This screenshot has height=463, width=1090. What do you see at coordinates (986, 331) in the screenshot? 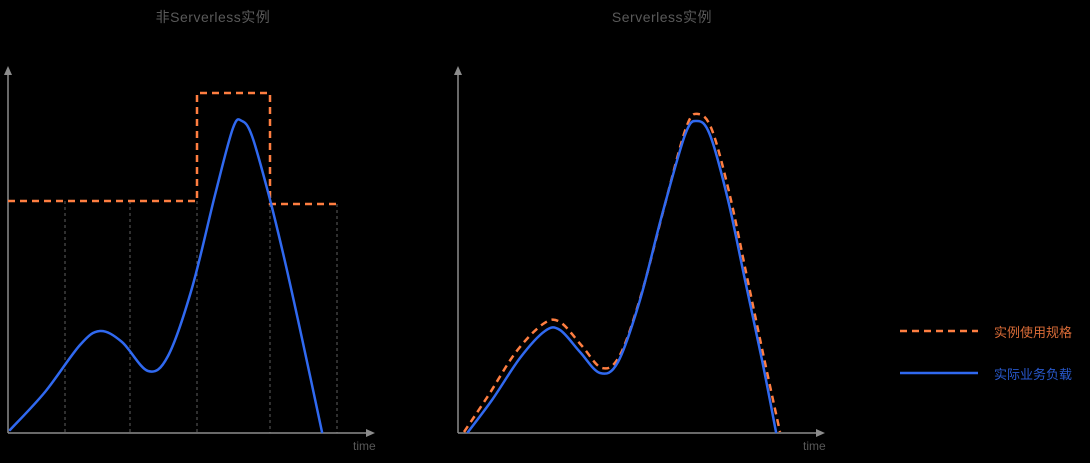
I see `legend-item-instance-spec: 实例使用规格` at bounding box center [986, 331].